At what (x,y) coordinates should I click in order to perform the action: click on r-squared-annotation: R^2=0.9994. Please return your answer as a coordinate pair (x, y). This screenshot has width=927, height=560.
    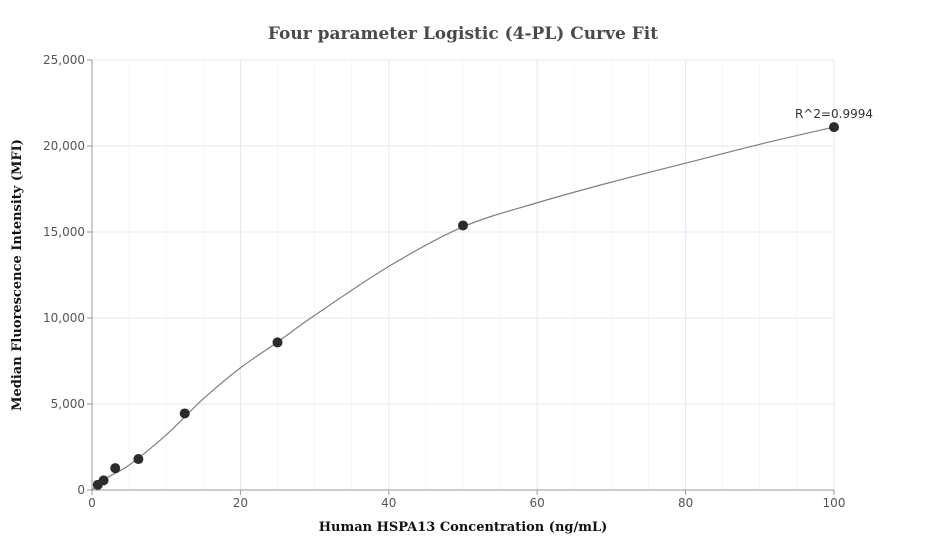
    Looking at the image, I should click on (834, 114).